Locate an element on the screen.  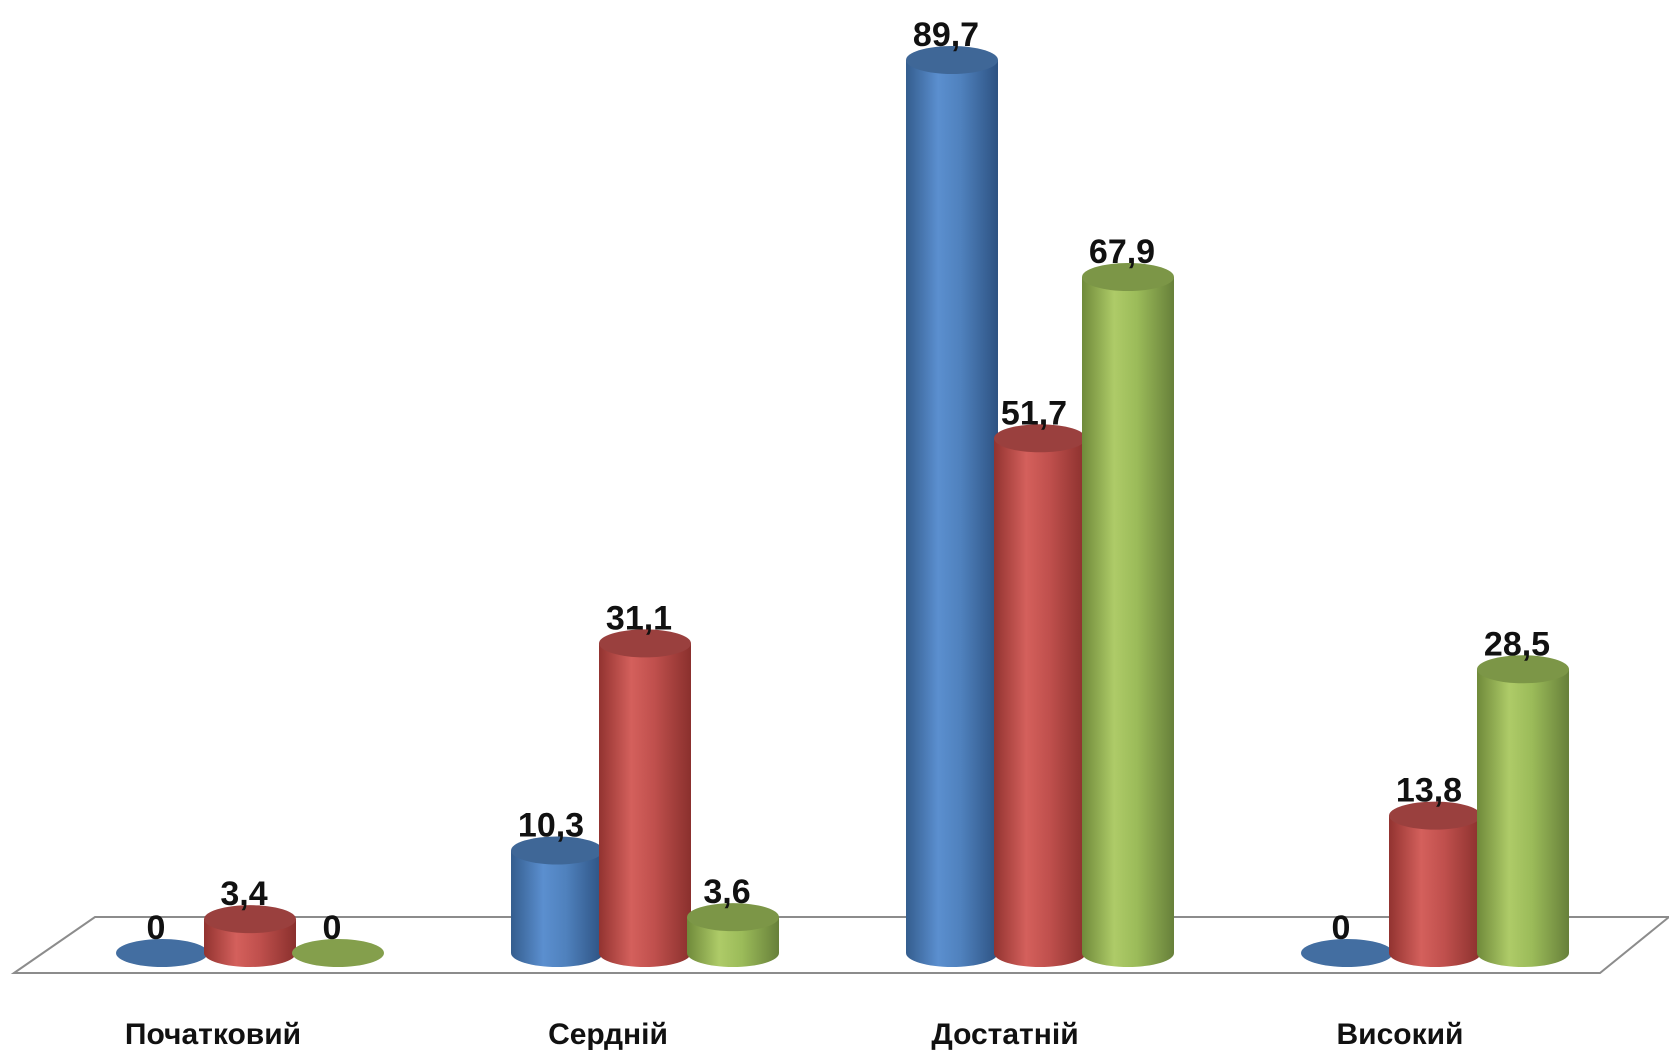
data-label: 13,8 is located at coordinates (1429, 791).